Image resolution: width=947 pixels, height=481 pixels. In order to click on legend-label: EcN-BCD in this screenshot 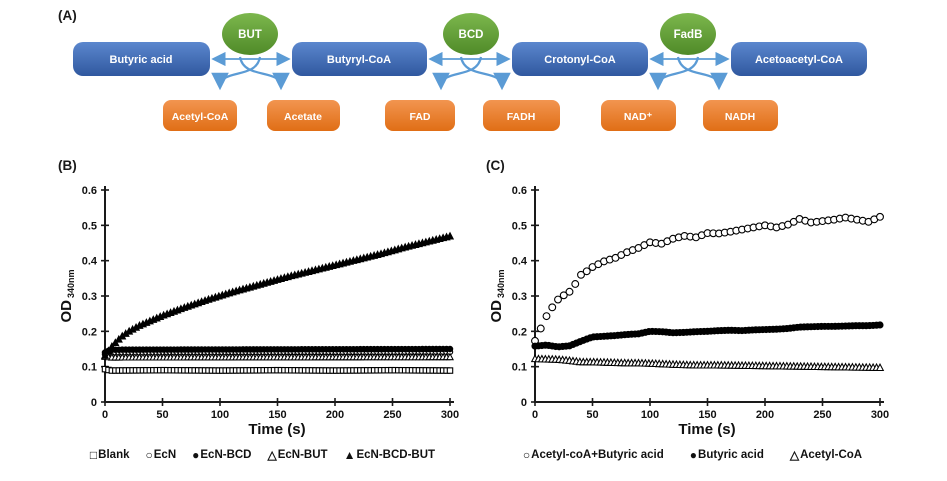, I will do `click(226, 455)`.